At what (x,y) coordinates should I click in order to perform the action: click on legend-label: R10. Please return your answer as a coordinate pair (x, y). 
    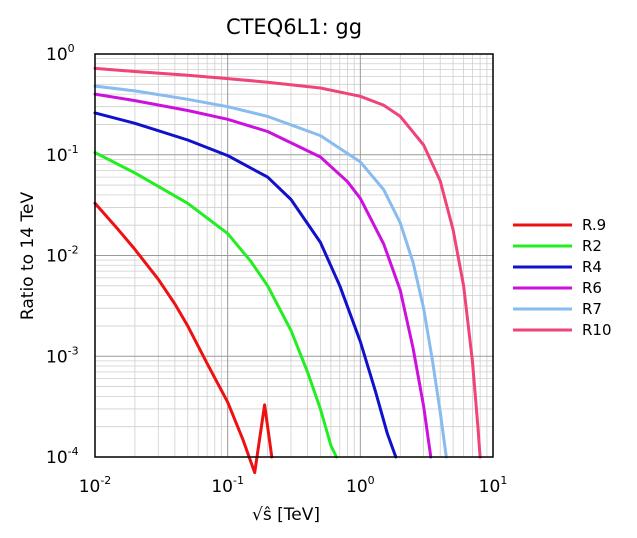
    Looking at the image, I should click on (597, 330).